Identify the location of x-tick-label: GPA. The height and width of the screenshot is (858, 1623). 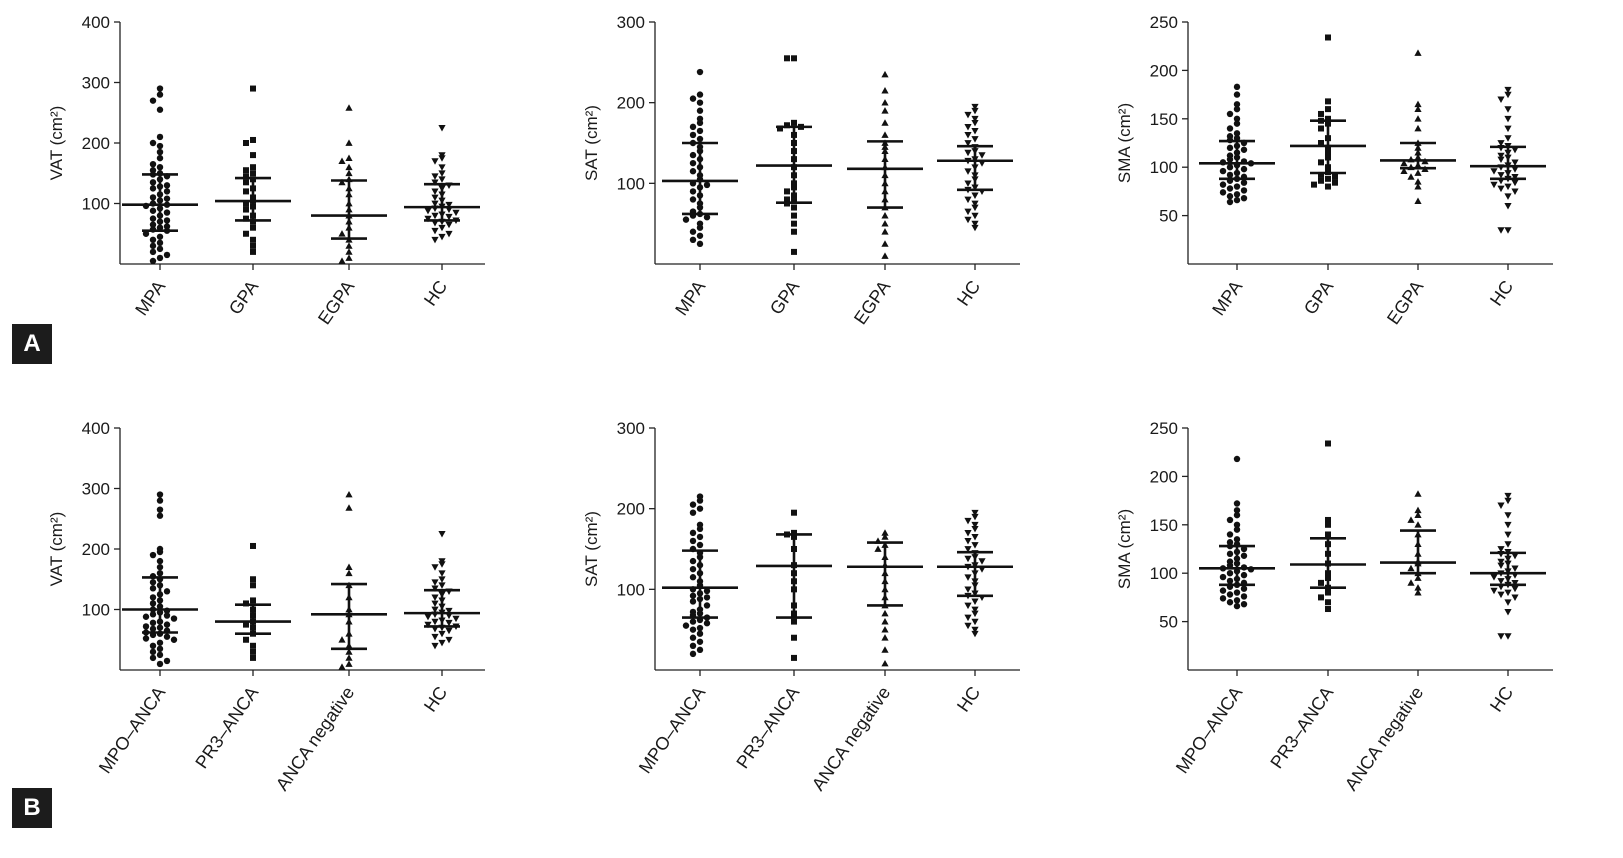
(1318, 298).